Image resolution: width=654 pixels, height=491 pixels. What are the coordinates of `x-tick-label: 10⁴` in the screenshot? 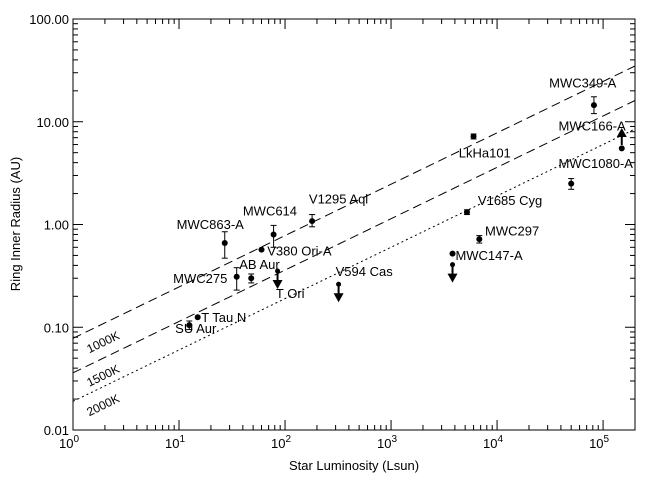 It's located at (493, 442).